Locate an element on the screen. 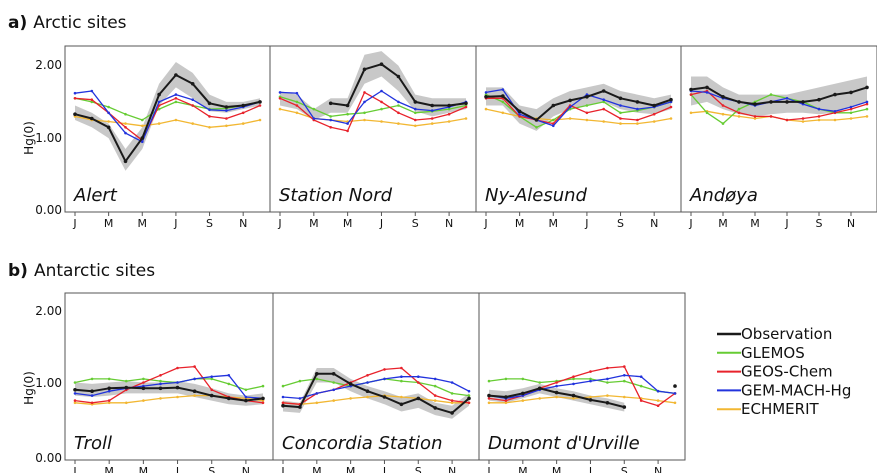 Image resolution: width=877 pixels, height=473 pixels. legend-label: GLEMOS is located at coordinates (773, 353).